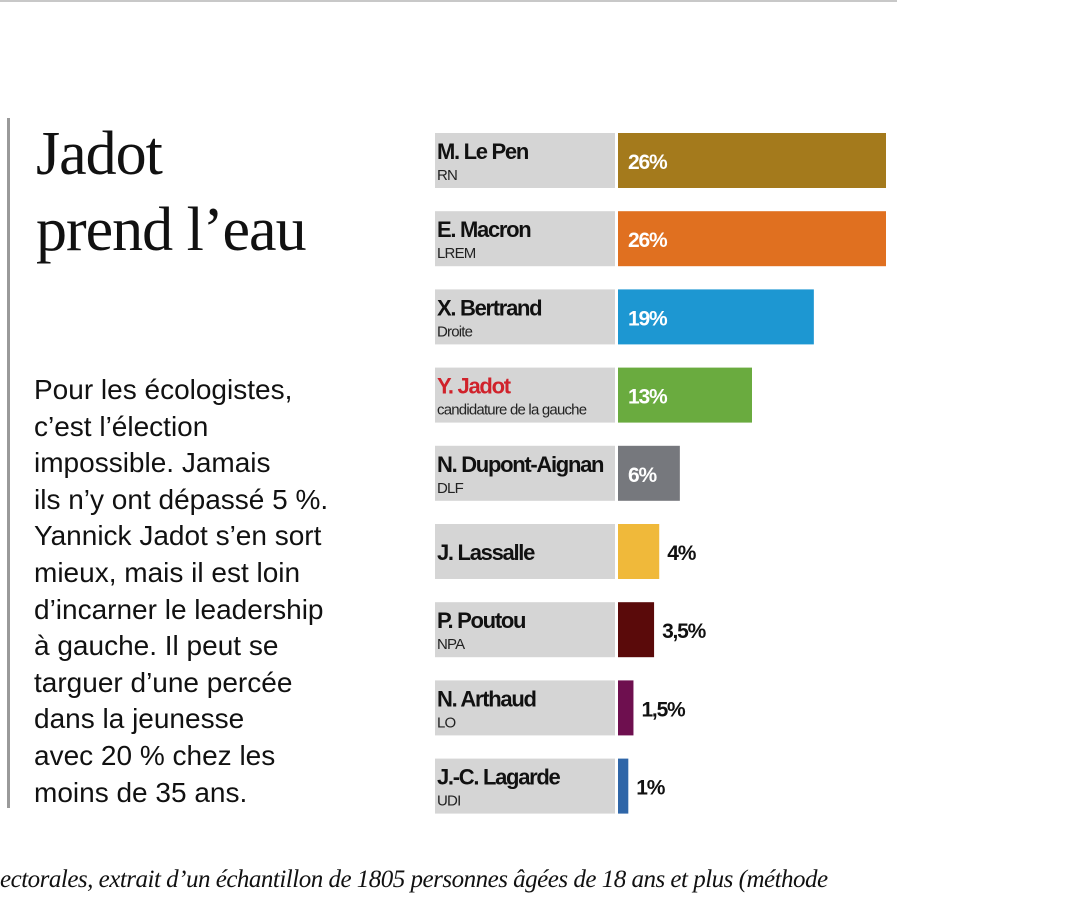 Image resolution: width=1080 pixels, height=899 pixels. I want to click on lede-line: Yannick Jadot s’en sort, so click(178, 536).